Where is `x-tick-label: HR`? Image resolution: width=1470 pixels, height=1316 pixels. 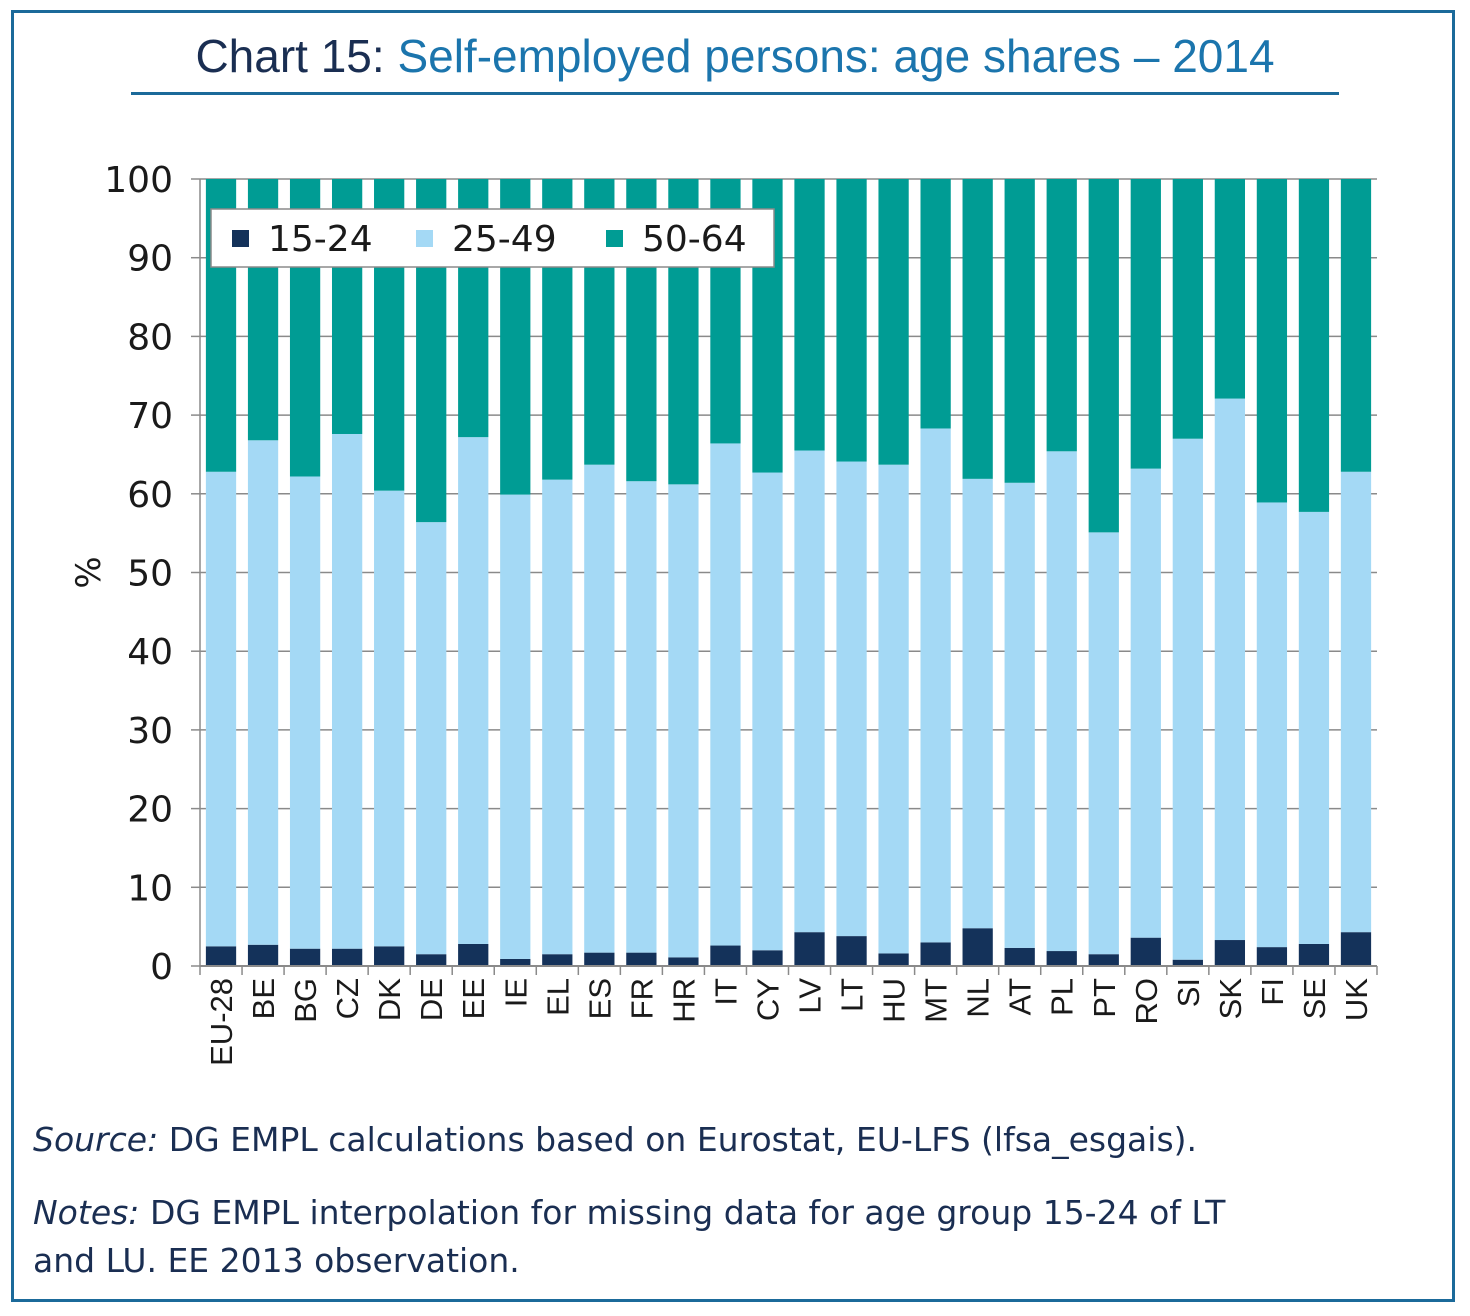 x-tick-label: HR is located at coordinates (683, 1000).